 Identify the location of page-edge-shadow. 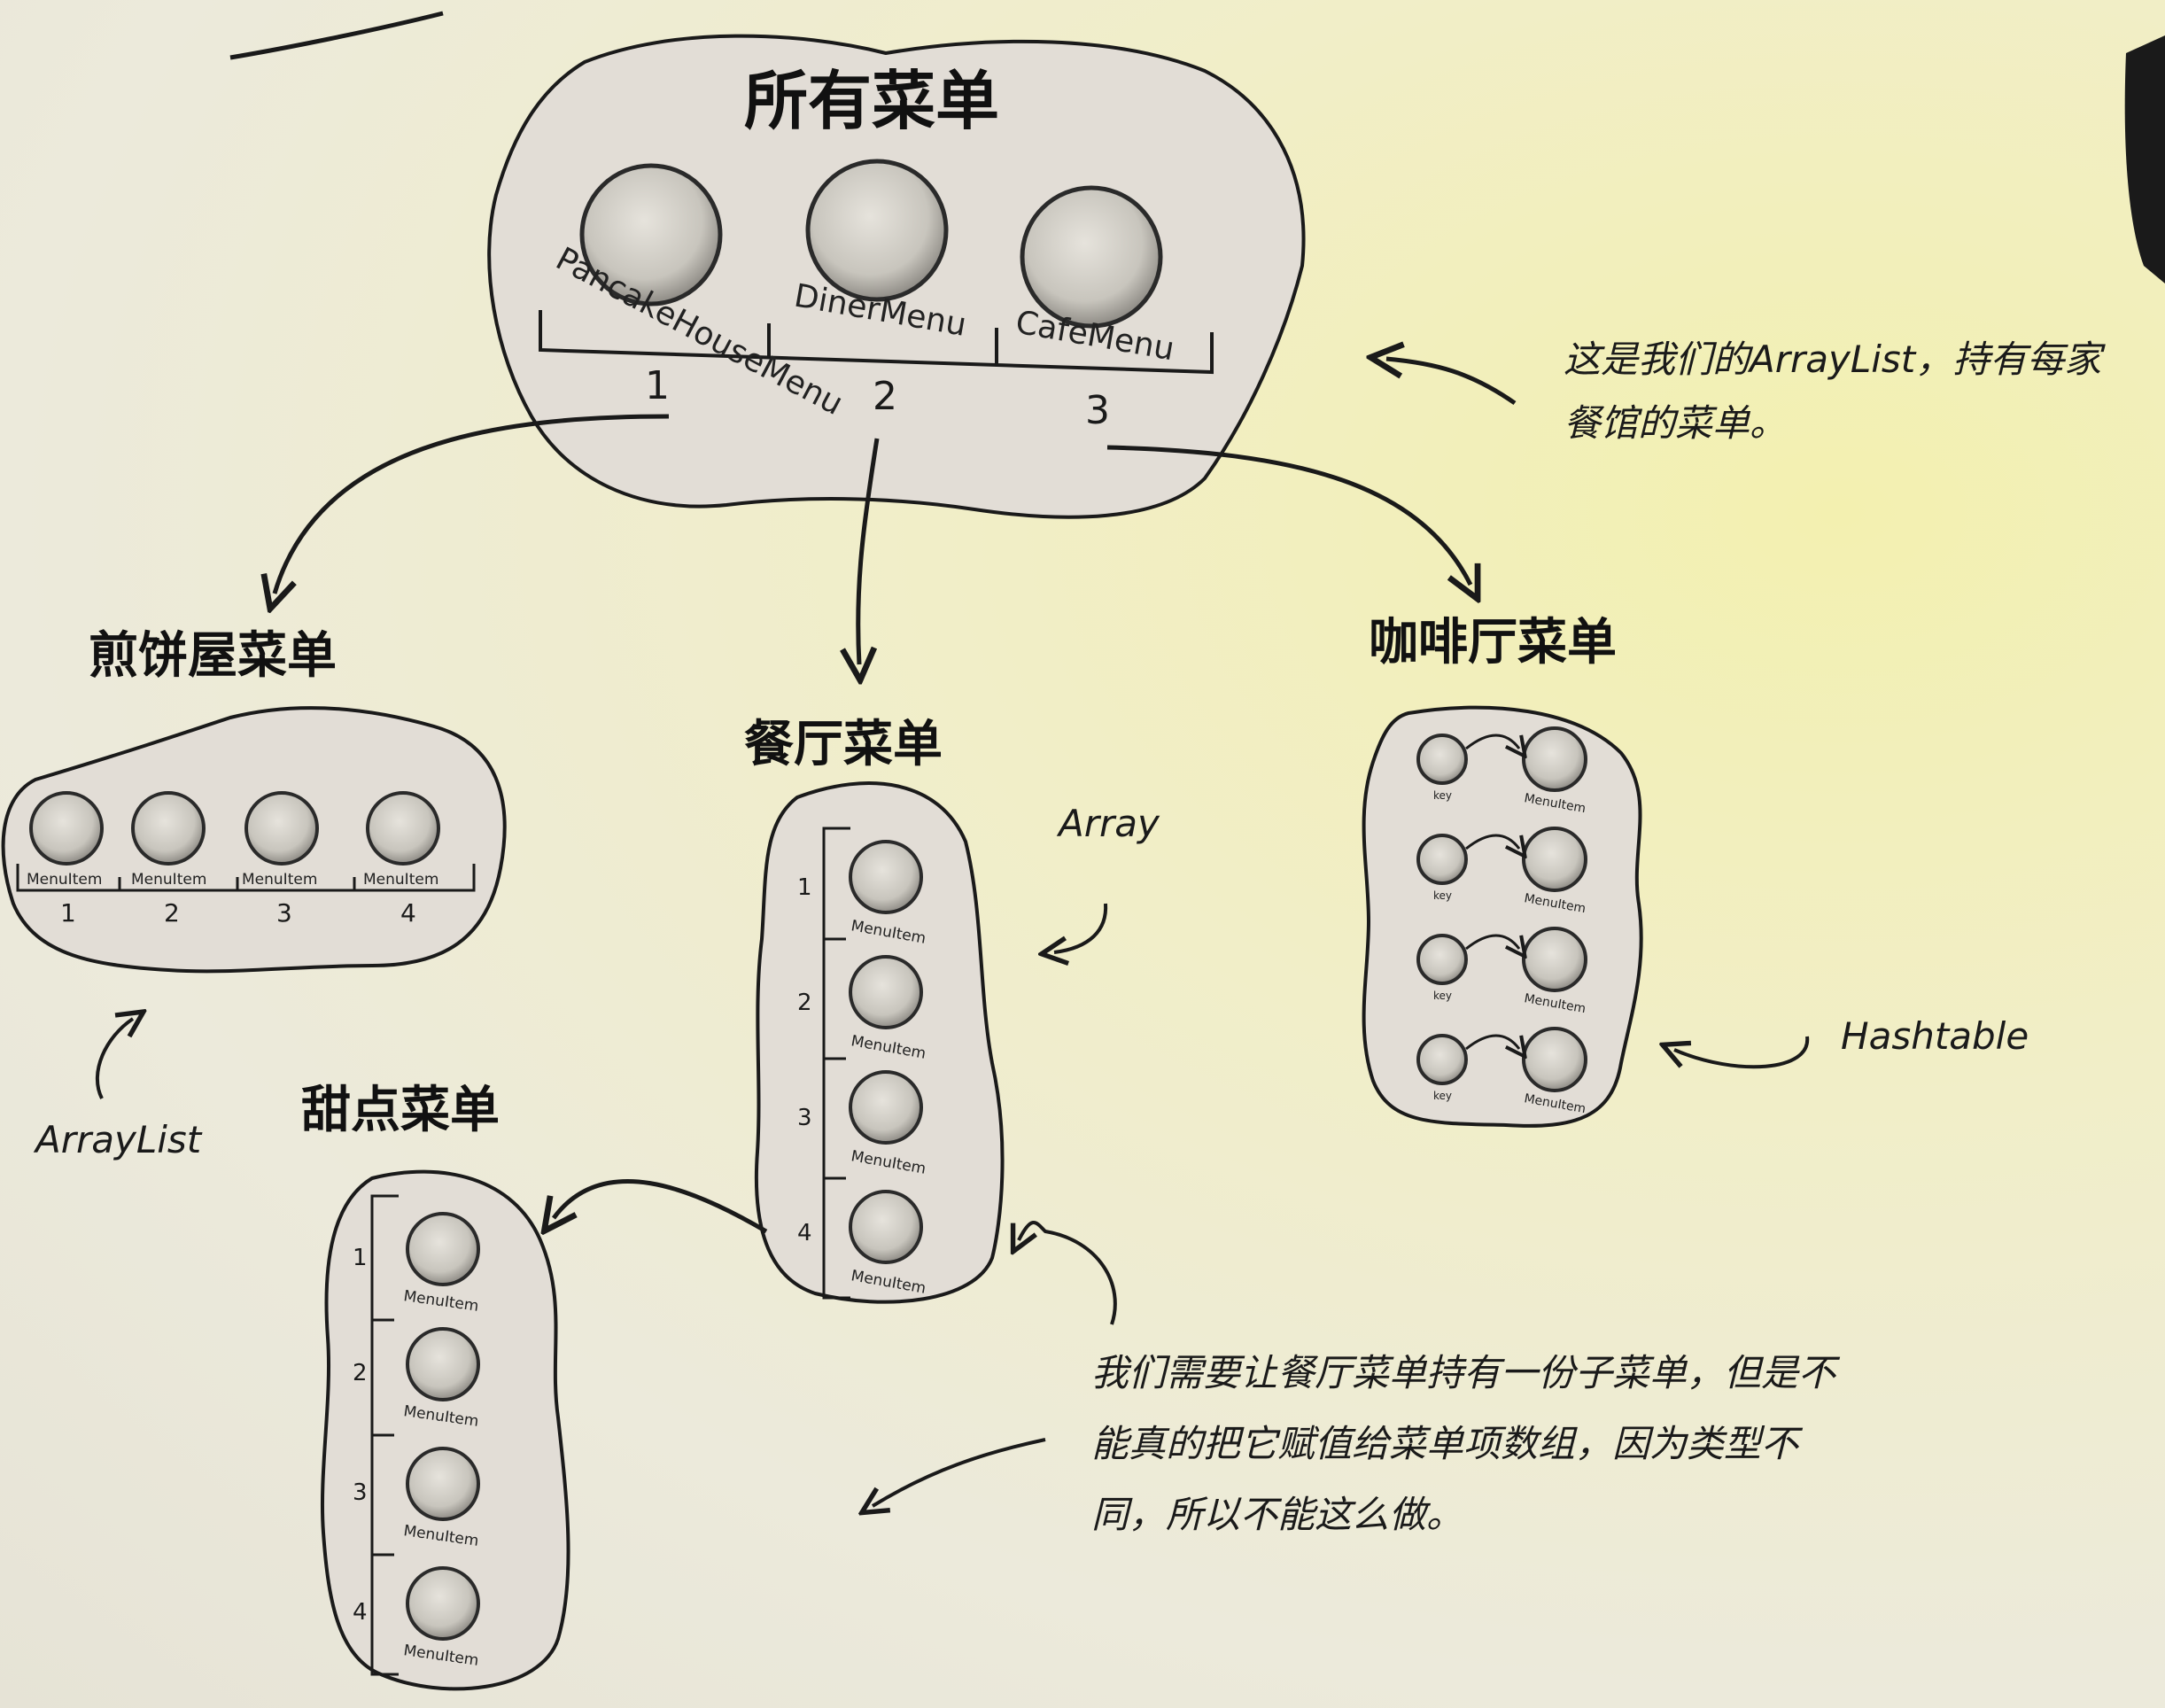
(2145, 159).